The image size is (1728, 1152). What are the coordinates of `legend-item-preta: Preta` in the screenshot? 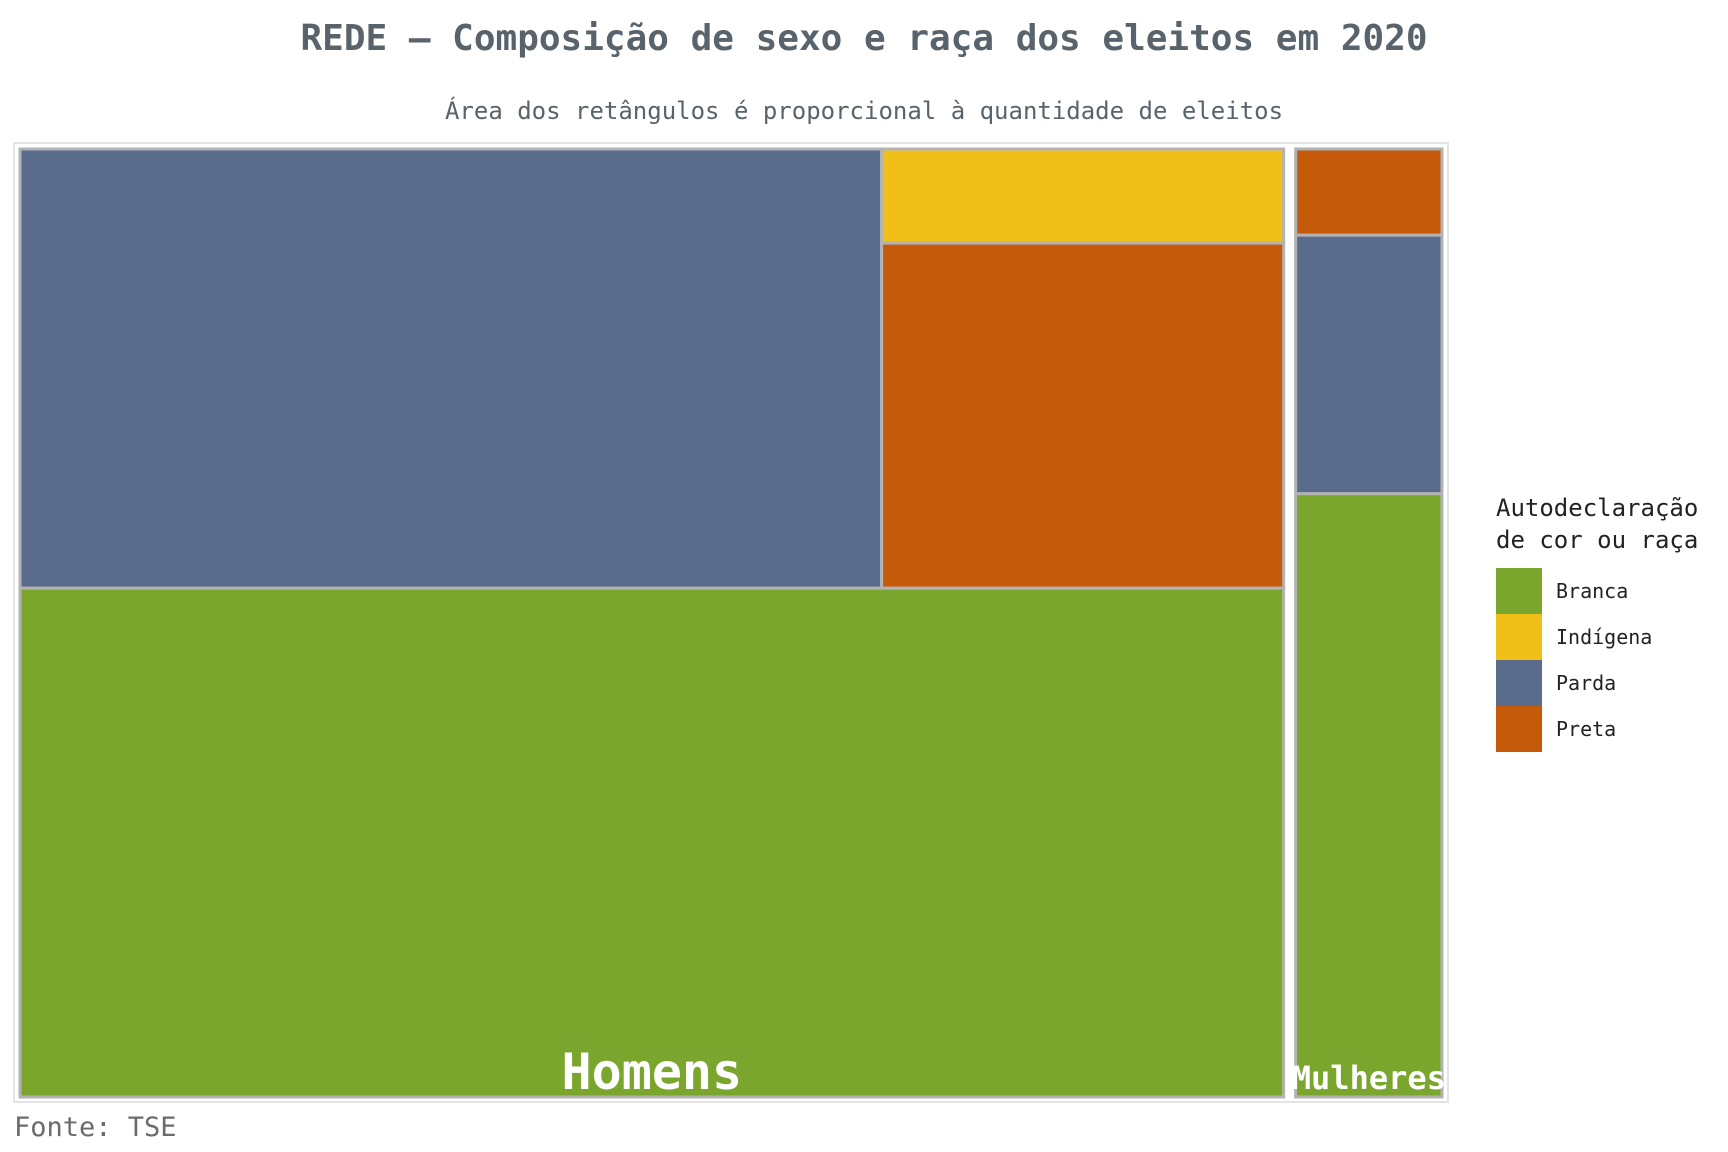 It's located at (1597, 729).